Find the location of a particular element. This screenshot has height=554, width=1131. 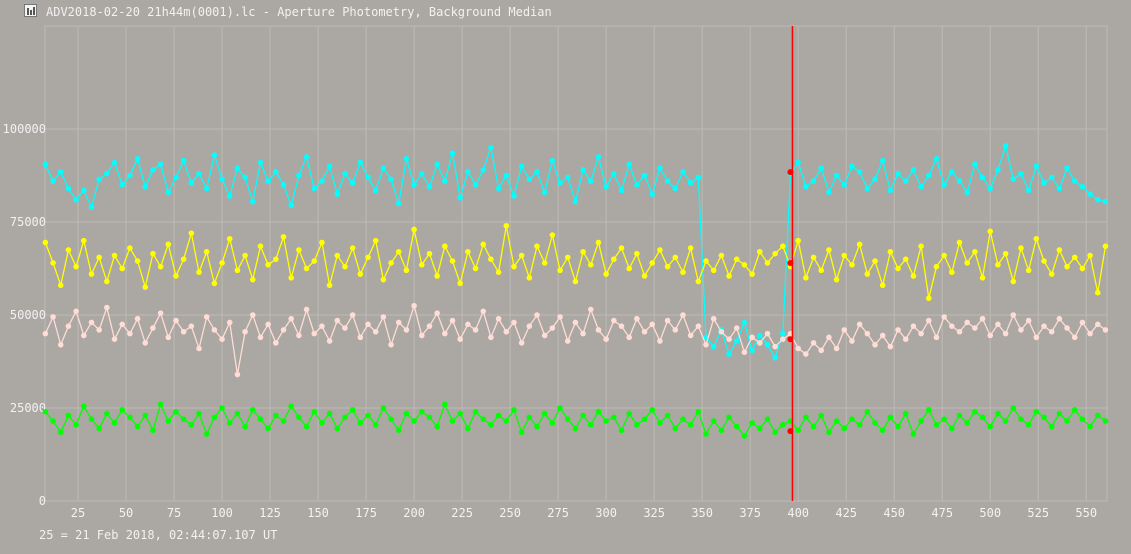

x-tick-label: 425 is located at coordinates (846, 513).